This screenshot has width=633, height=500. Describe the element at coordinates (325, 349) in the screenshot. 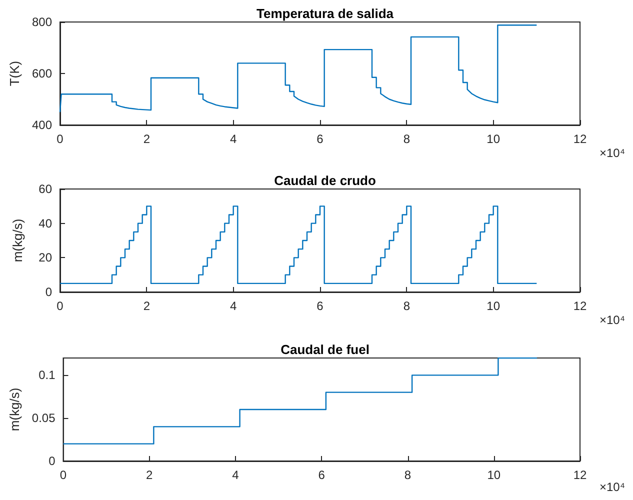

I see `chart-title: Caudal de fuel` at that location.